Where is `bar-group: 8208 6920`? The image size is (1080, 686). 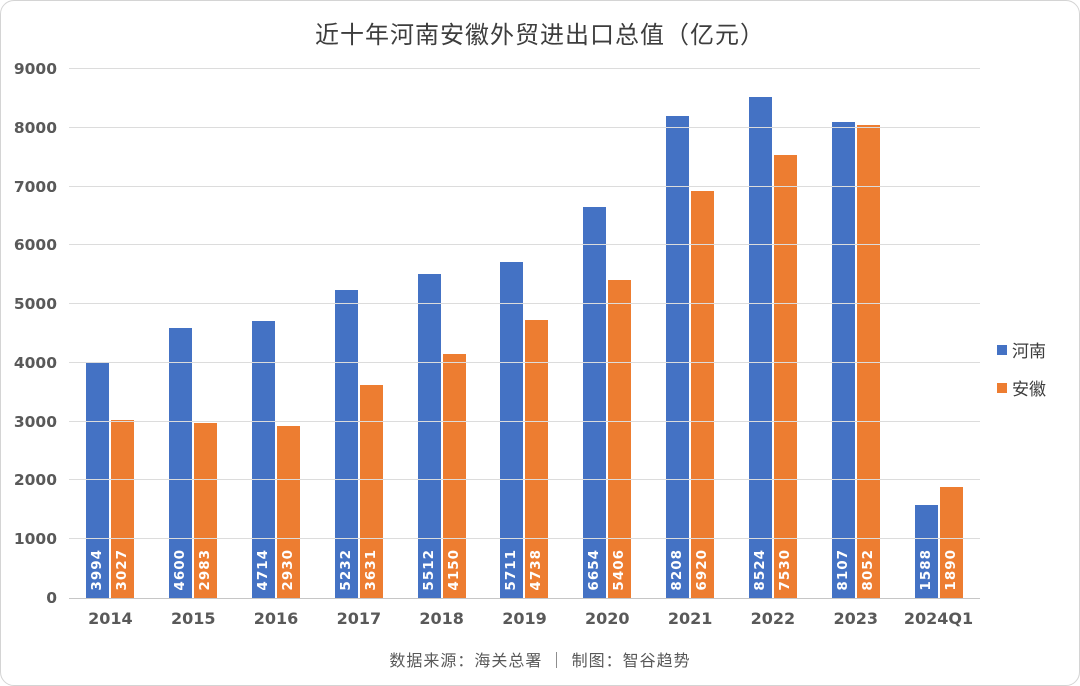 bar-group: 8208 6920 is located at coordinates (690, 333).